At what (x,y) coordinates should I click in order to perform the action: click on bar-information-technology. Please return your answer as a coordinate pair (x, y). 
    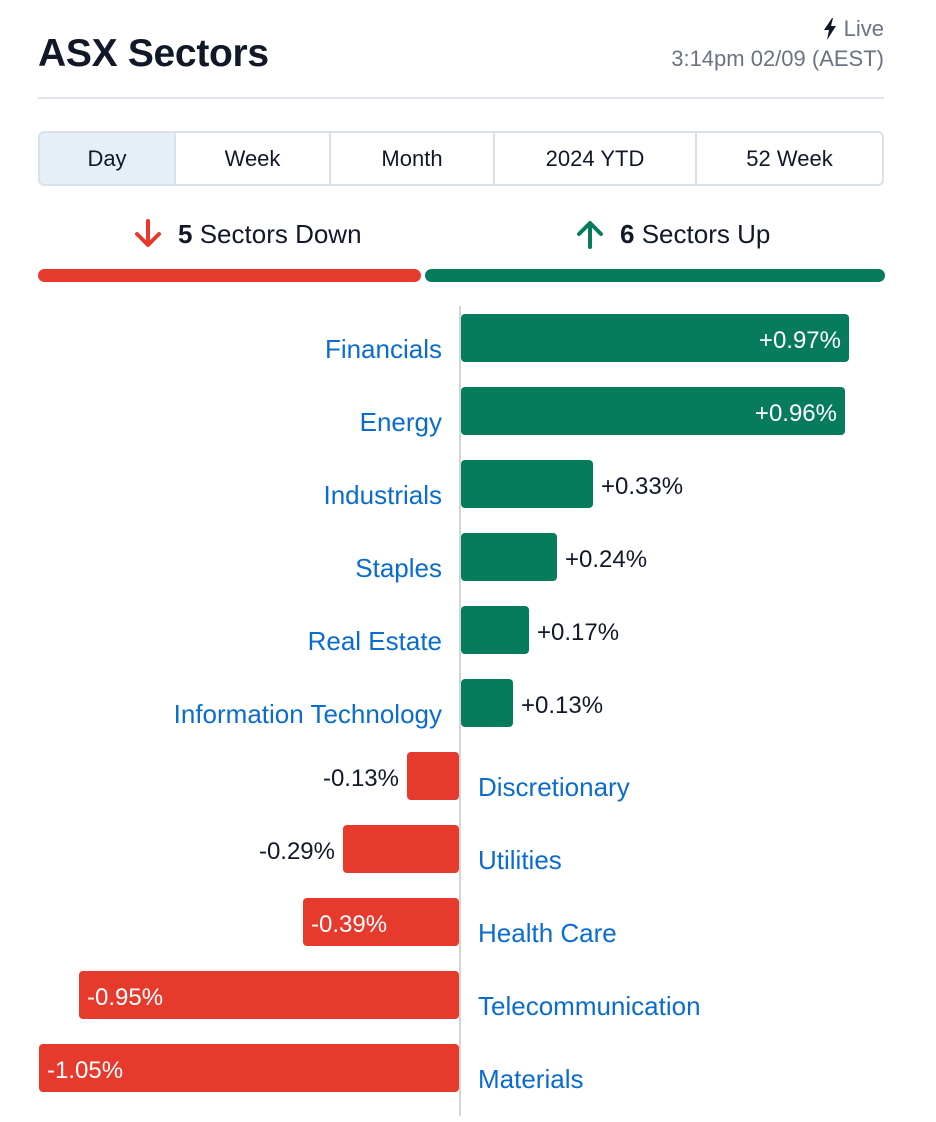
    Looking at the image, I should click on (487, 703).